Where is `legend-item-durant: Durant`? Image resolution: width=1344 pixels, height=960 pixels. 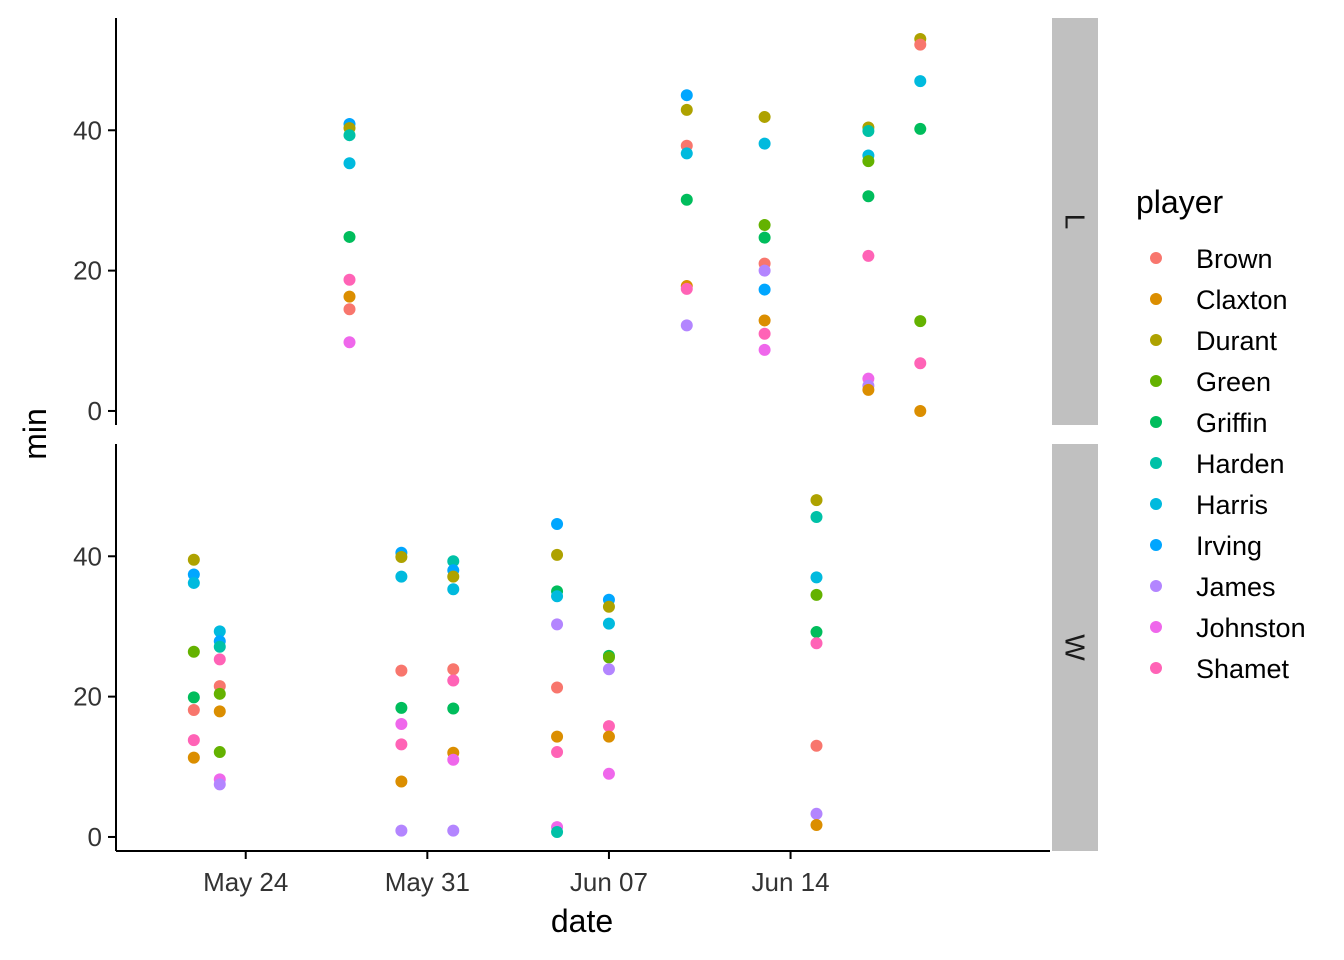
legend-item-durant: Durant is located at coordinates (1214, 341).